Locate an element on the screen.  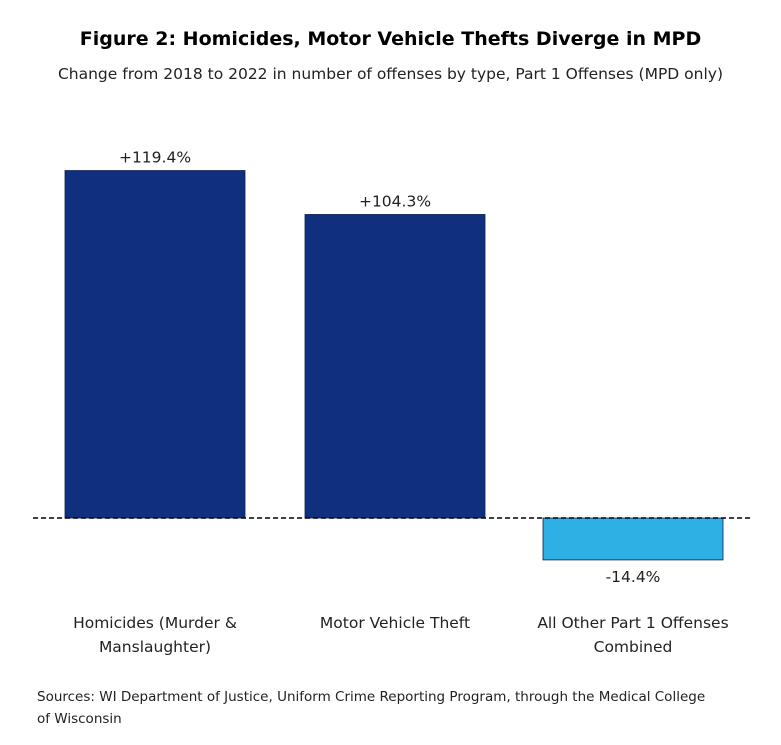
value-label-homicides: +119.4% is located at coordinates (155, 158).